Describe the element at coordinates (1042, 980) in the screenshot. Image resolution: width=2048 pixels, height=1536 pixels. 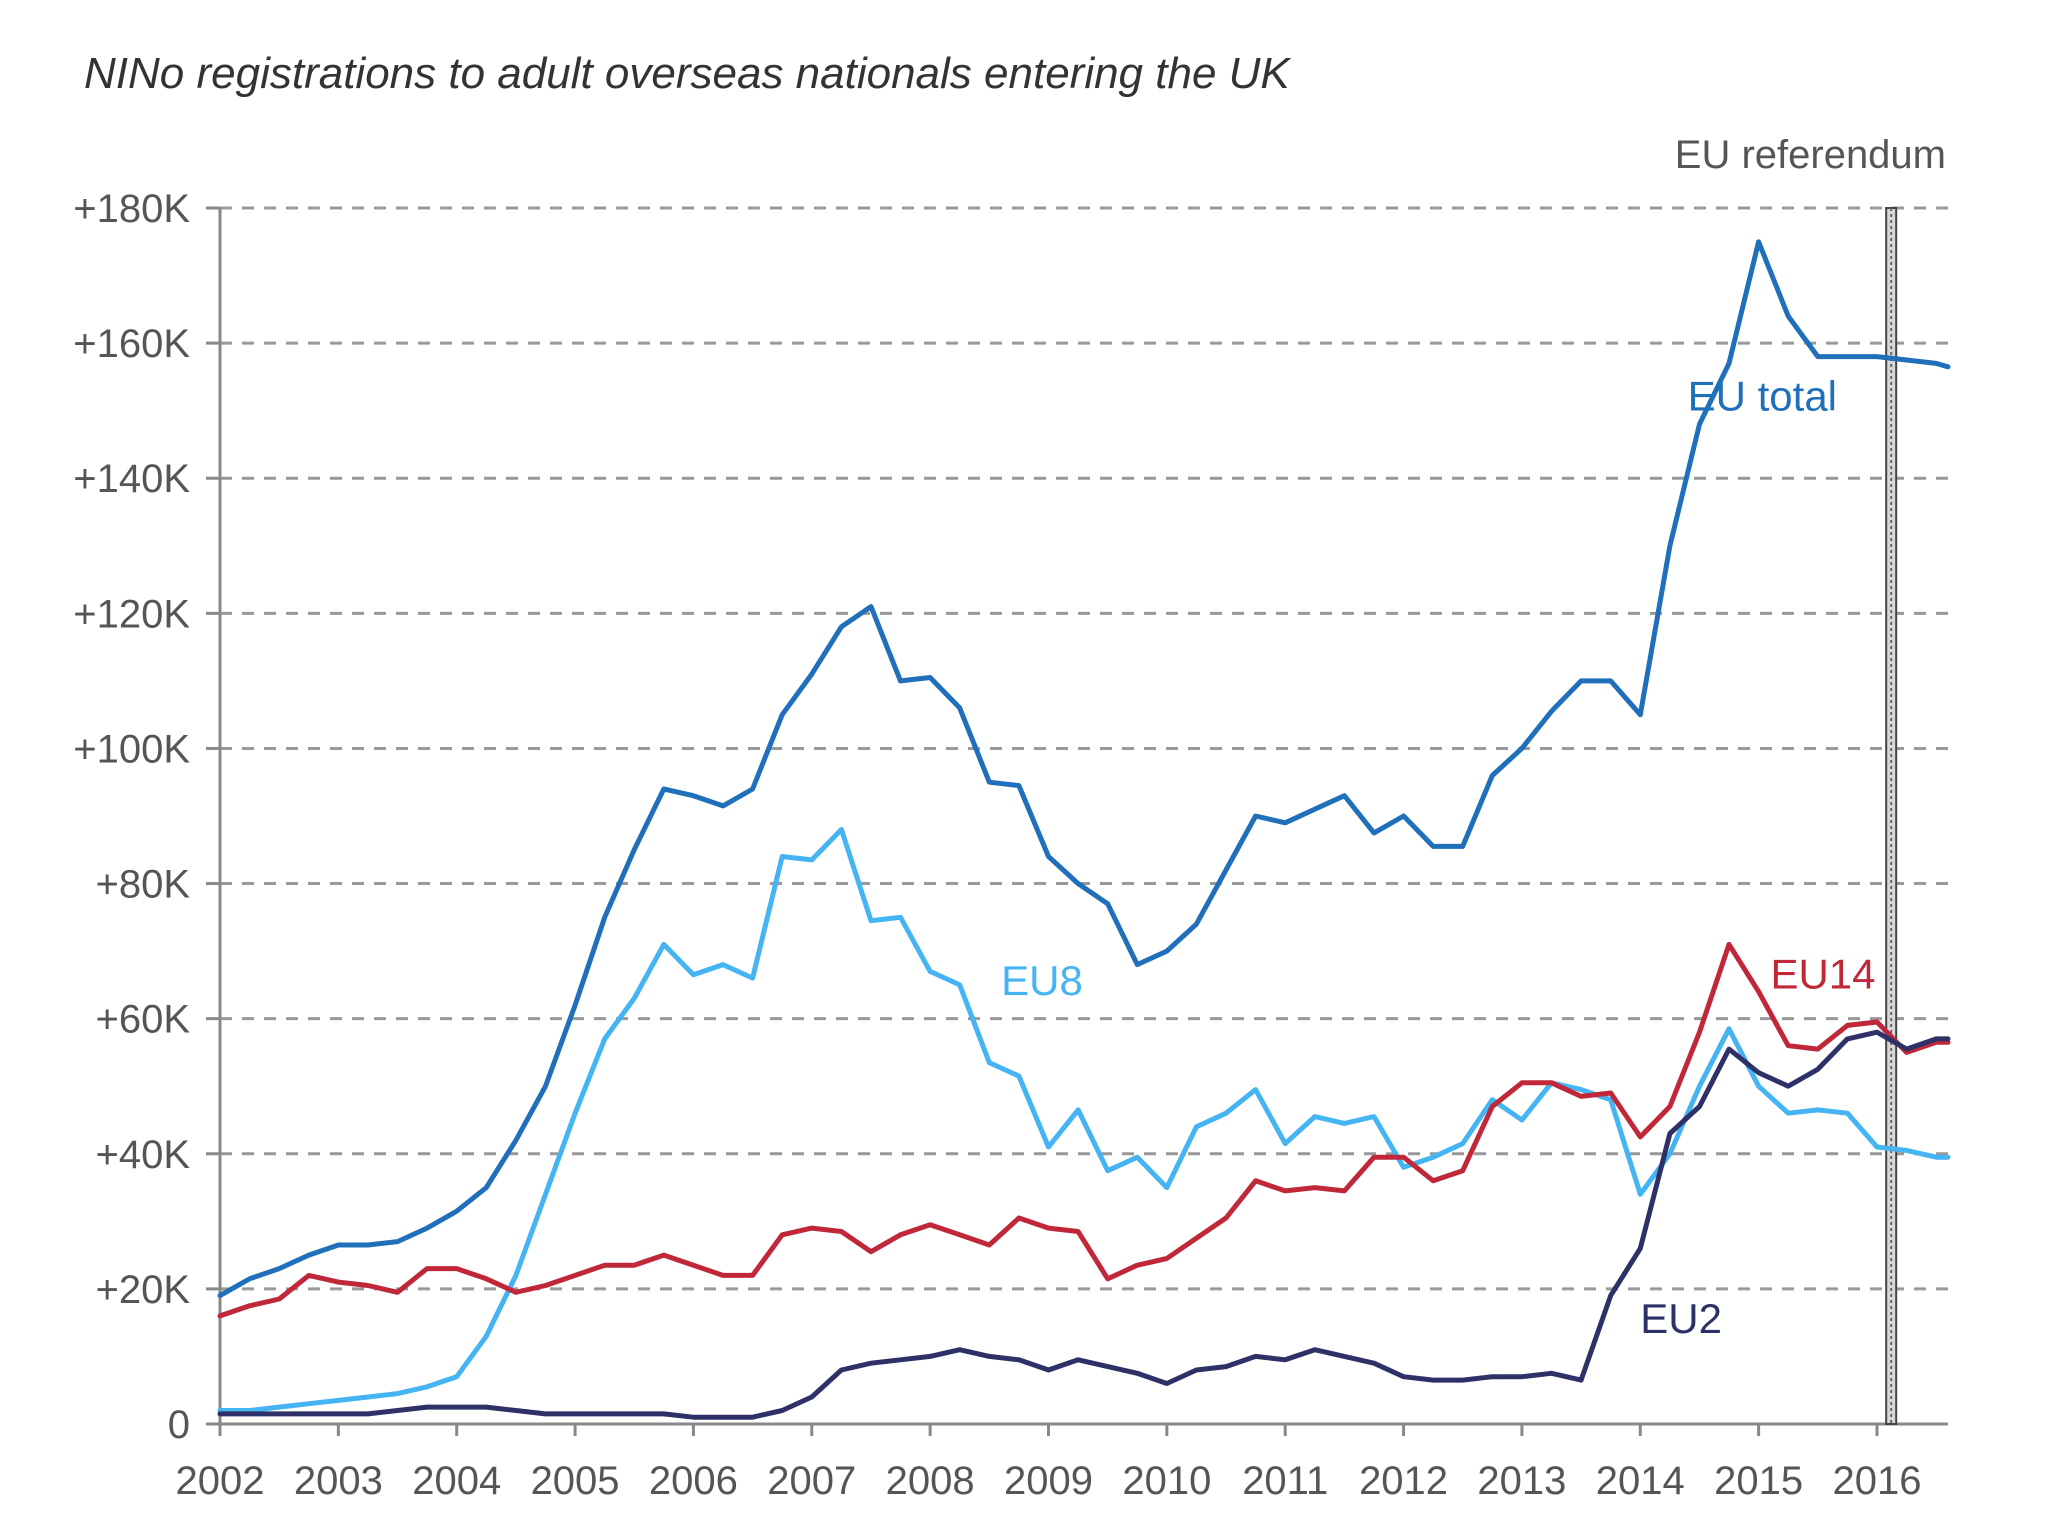
I see `series-label-eu8: EU8` at that location.